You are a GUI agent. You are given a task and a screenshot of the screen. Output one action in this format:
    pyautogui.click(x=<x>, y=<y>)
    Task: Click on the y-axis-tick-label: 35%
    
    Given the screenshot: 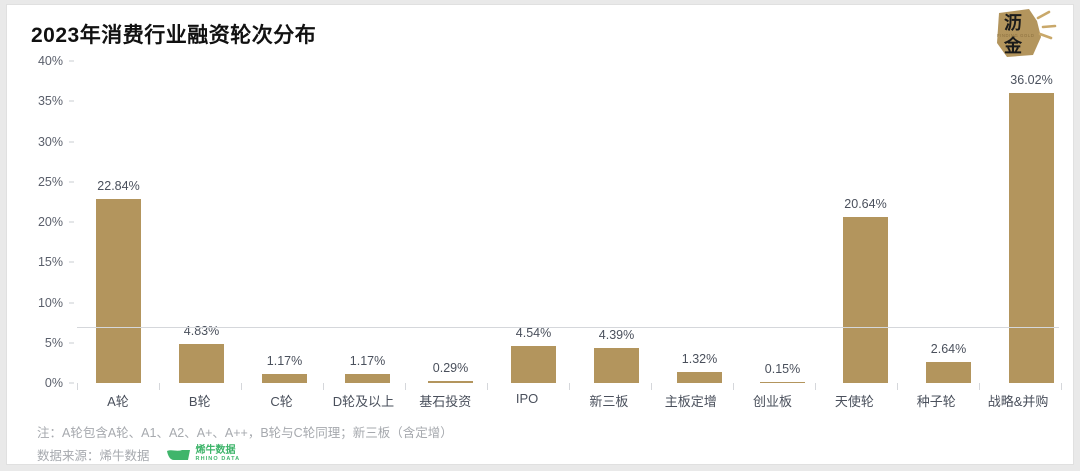 What is the action you would take?
    pyautogui.click(x=50, y=101)
    